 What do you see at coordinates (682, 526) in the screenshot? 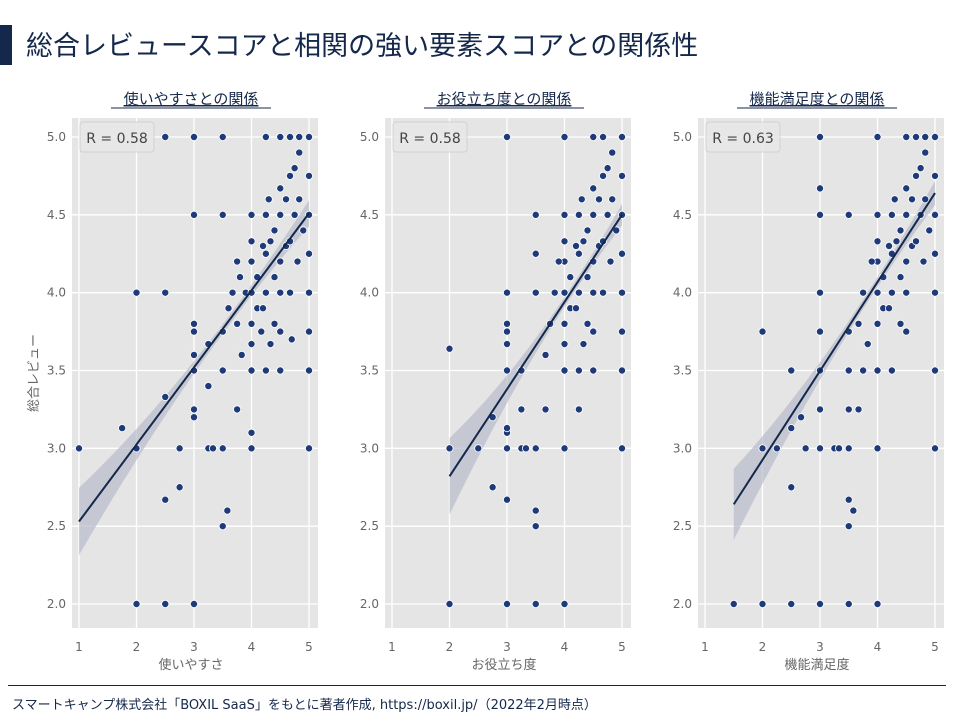
I see `y-tick-label: 2.5` at bounding box center [682, 526].